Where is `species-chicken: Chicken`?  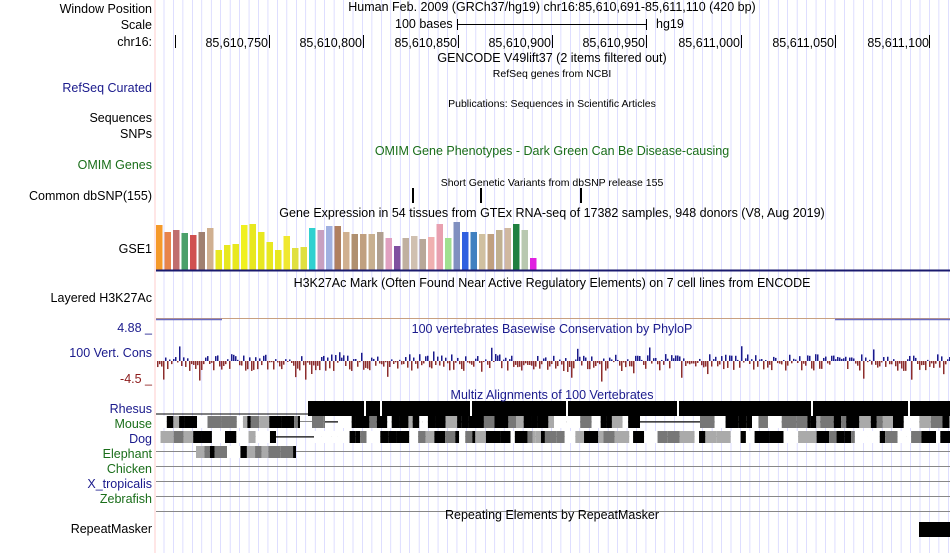
species-chicken: Chicken is located at coordinates (129, 469).